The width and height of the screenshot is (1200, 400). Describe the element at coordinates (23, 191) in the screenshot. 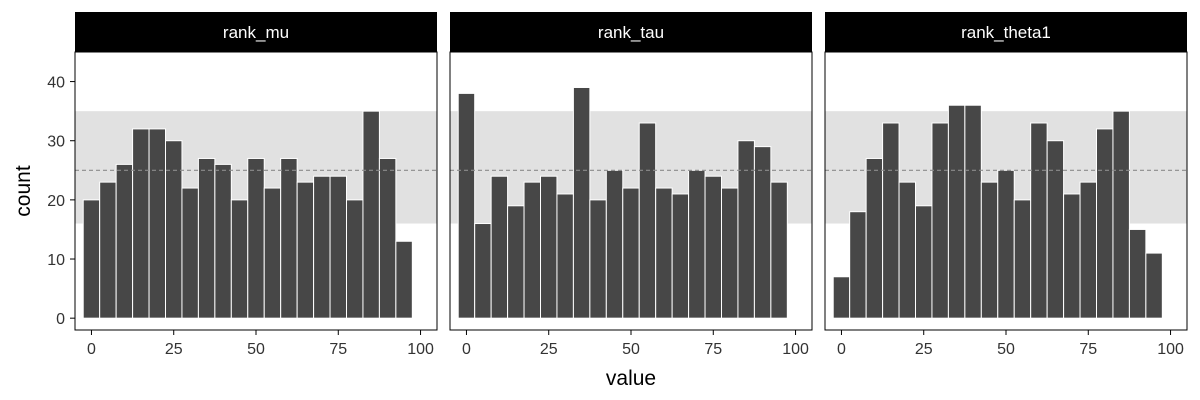

I see `y-axis-title: count` at that location.